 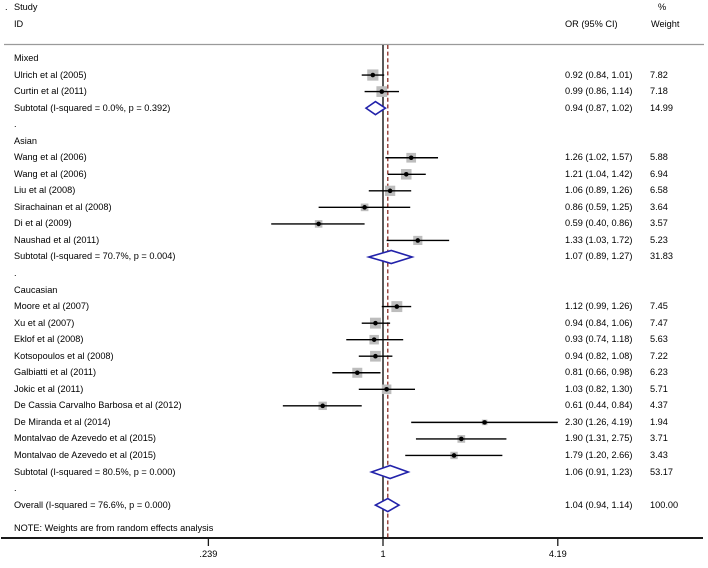 What do you see at coordinates (98, 405) in the screenshot?
I see `row-label: De Cassia Carvalho Barbosa et al (2012)` at bounding box center [98, 405].